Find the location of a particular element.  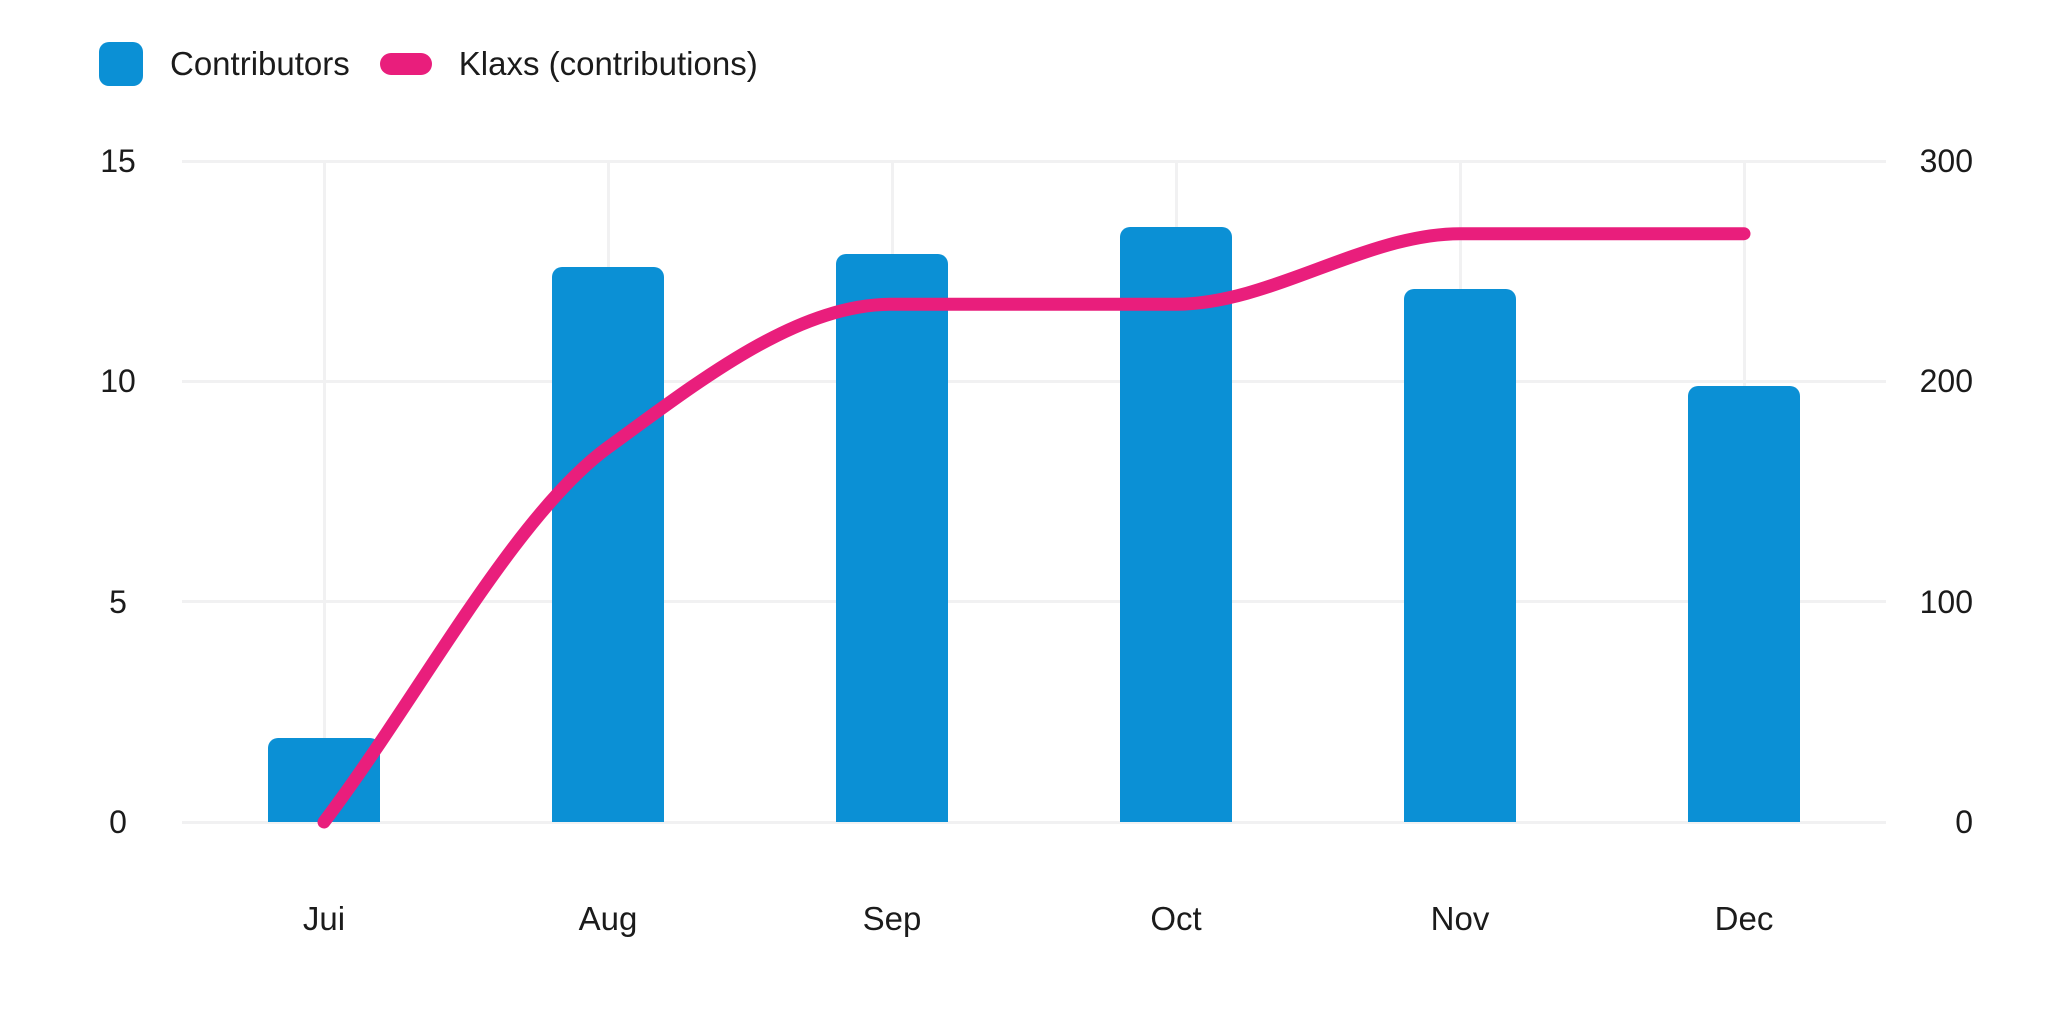

legend-item-klaxs: Klaxs (contributions) is located at coordinates (568, 64).